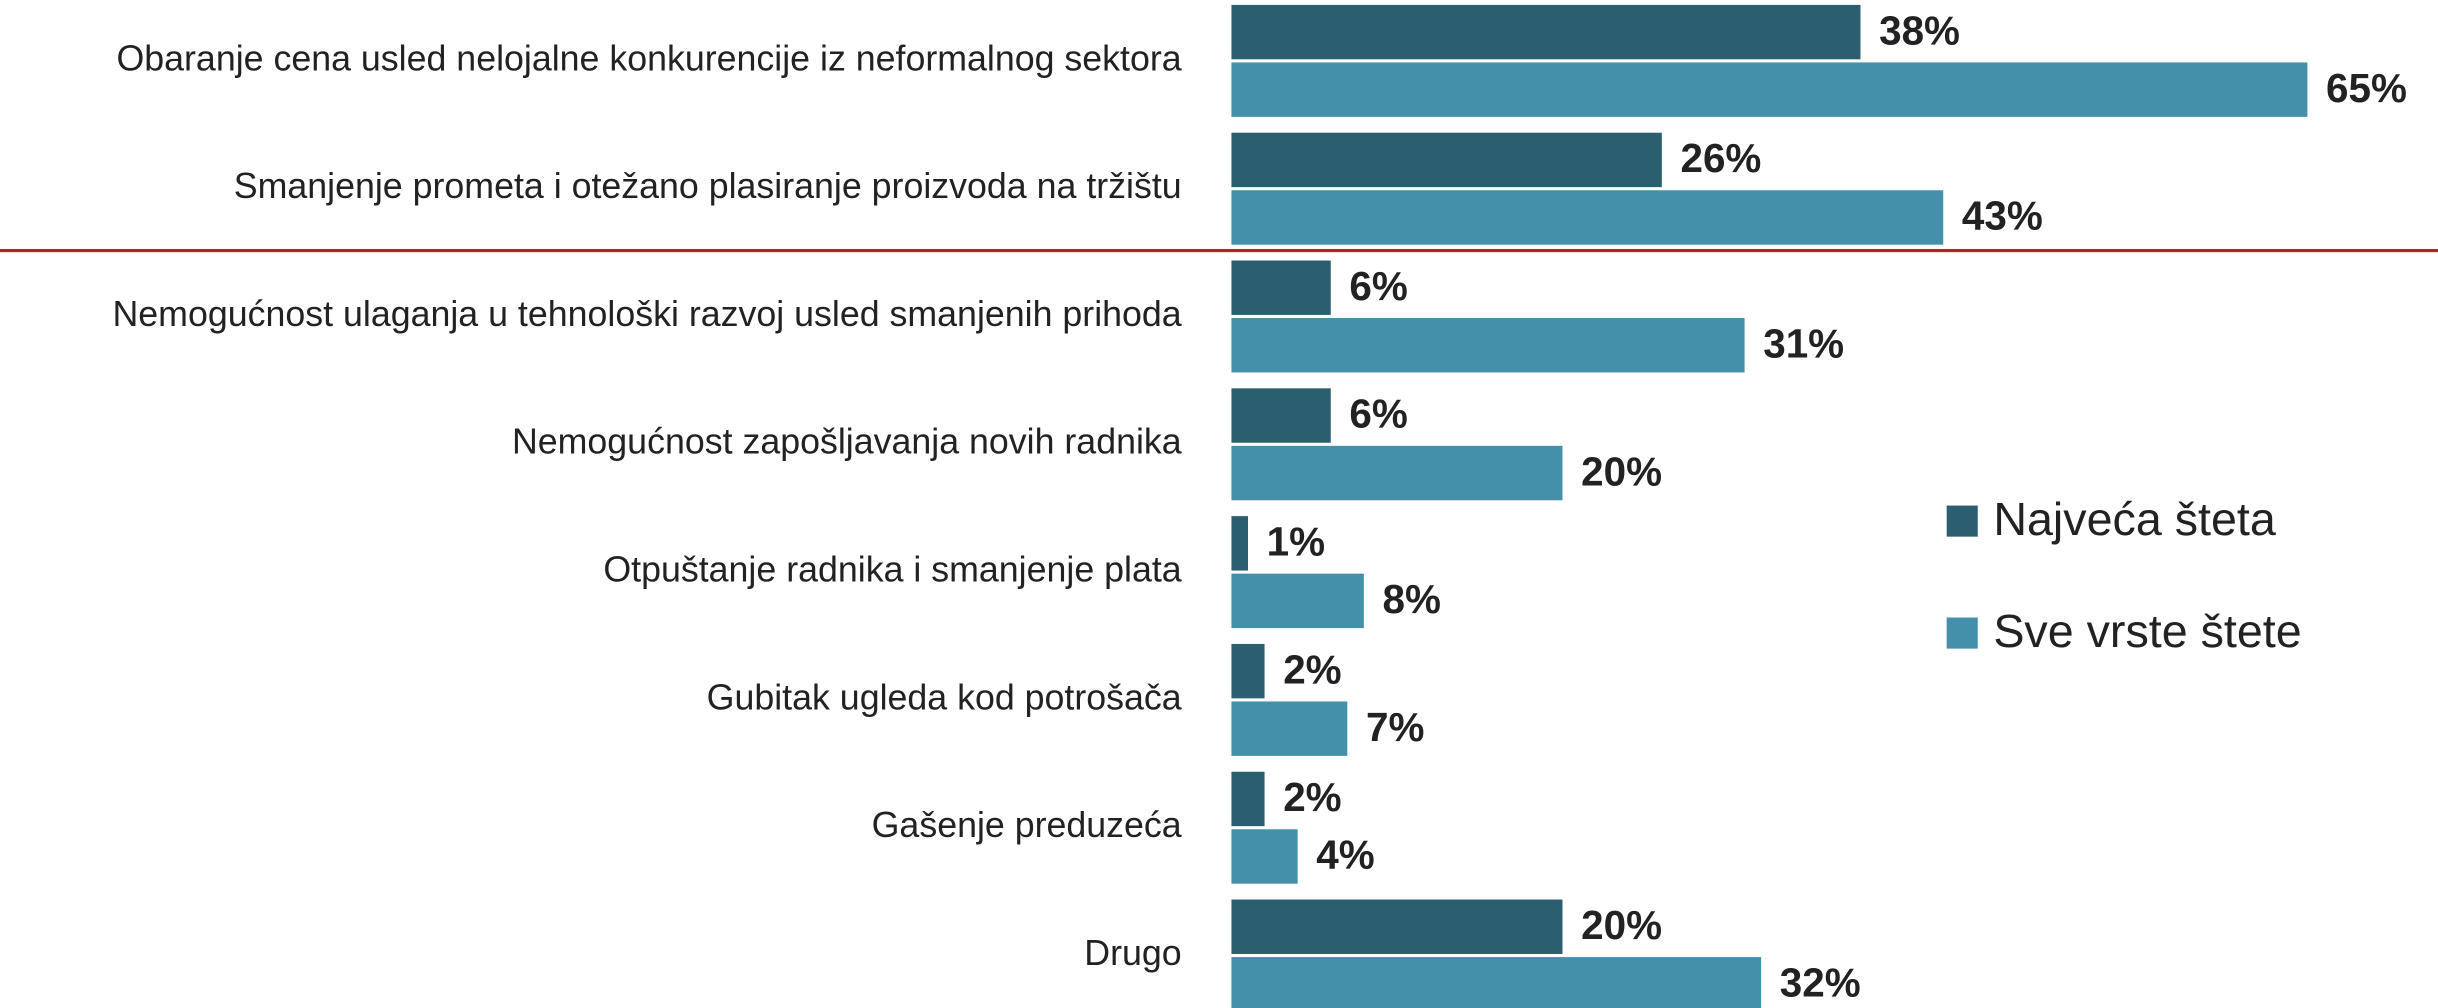 The width and height of the screenshot is (2438, 1008). What do you see at coordinates (1803, 343) in the screenshot?
I see `value-label: 31%` at bounding box center [1803, 343].